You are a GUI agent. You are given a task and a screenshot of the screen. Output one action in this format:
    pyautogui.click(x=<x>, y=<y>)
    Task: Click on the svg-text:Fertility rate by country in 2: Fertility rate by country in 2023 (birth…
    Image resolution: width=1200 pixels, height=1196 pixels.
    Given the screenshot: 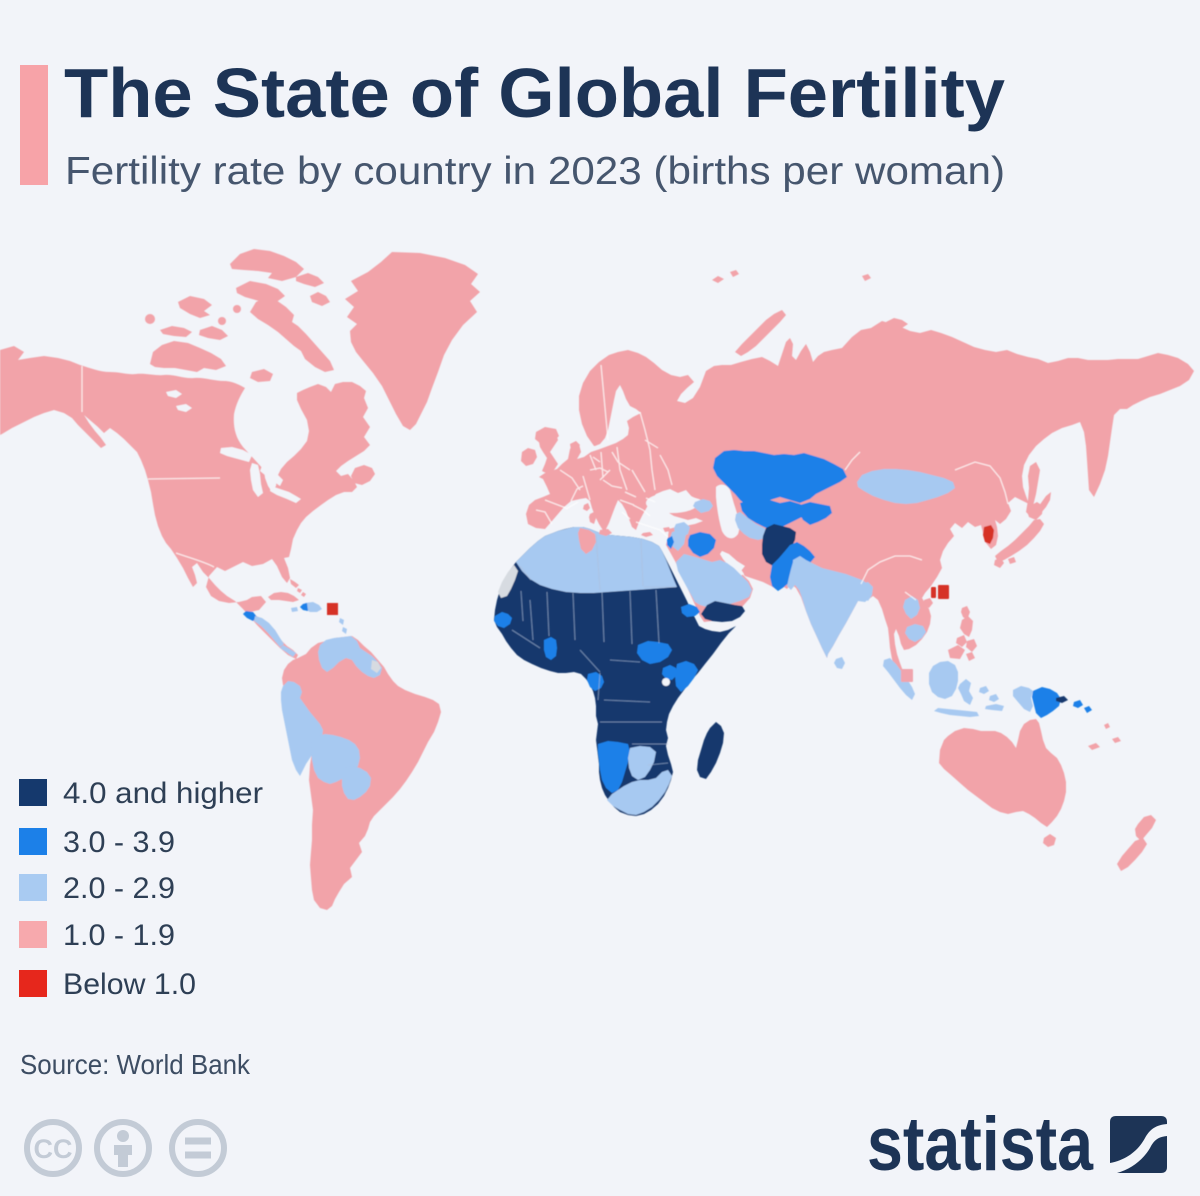 What is the action you would take?
    pyautogui.click(x=535, y=171)
    